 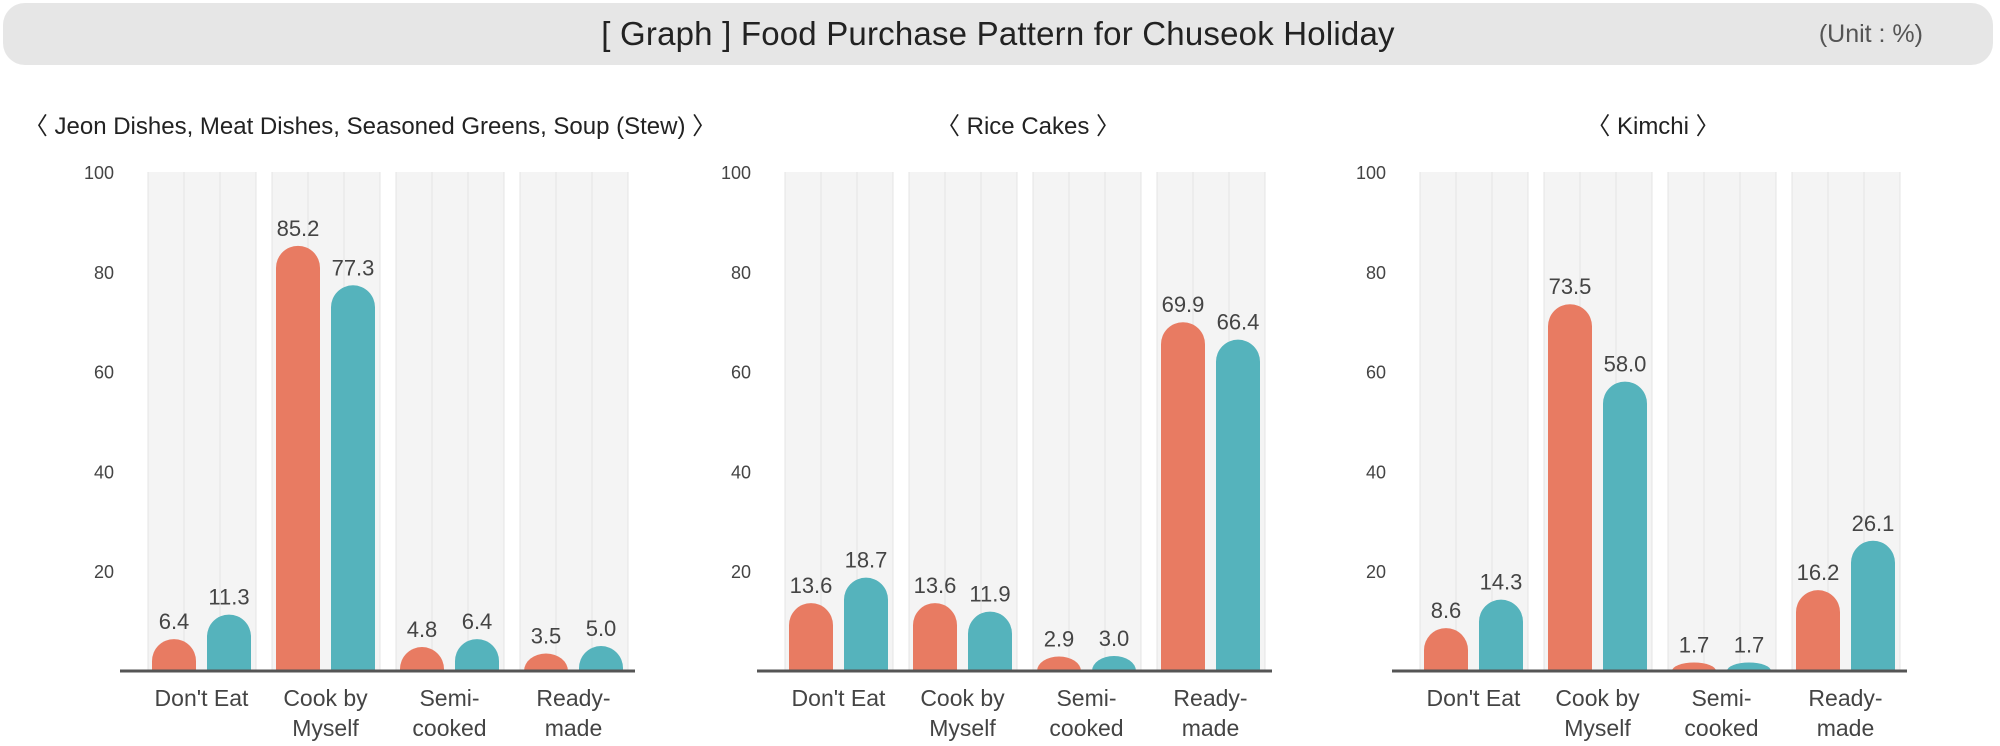 I want to click on chart-title: 〈 Rice Cakes 〉, so click(x=1028, y=126).